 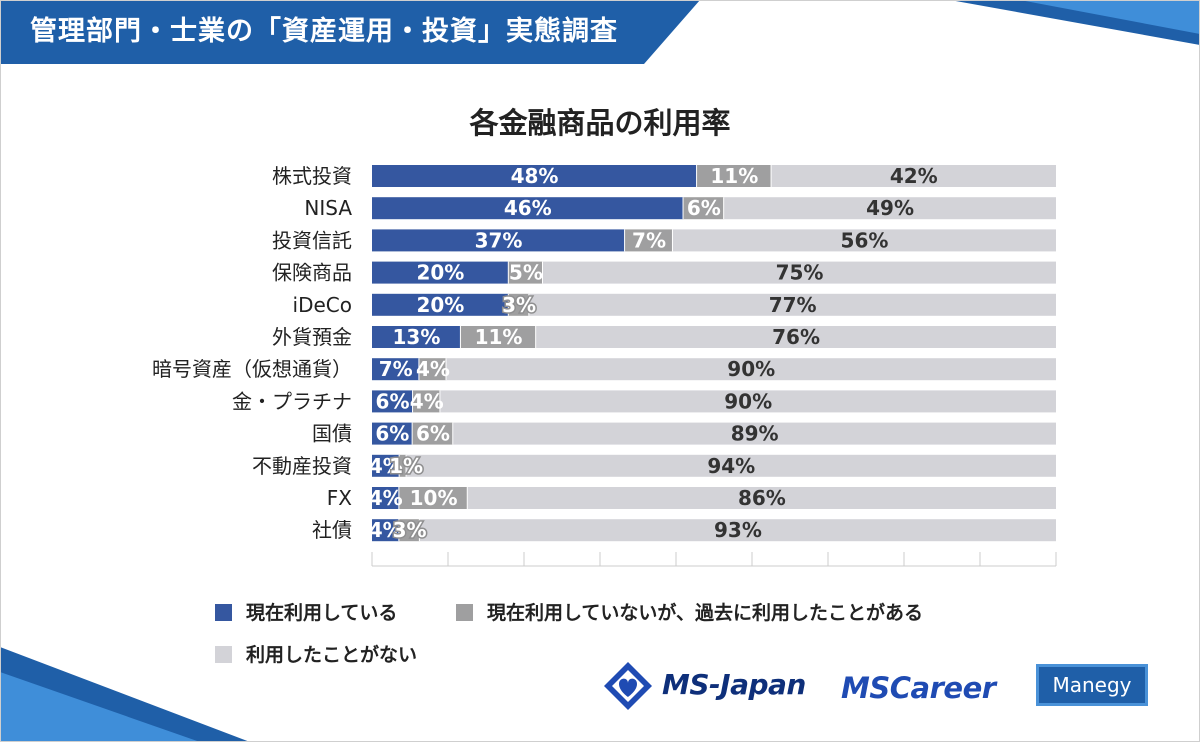 I want to click on data-label: 93%, so click(x=738, y=530).